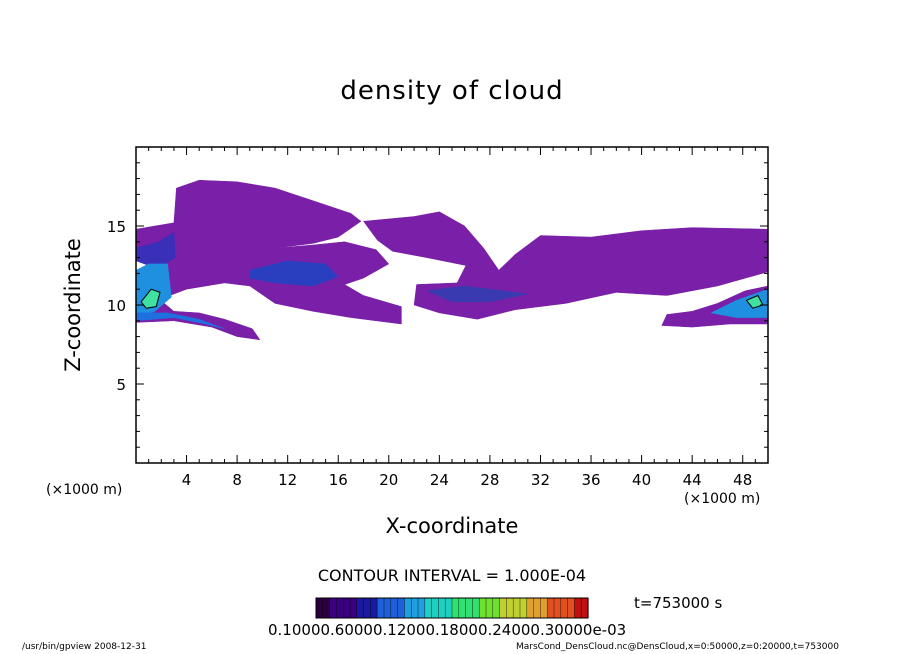 This screenshot has width=904, height=654. Describe the element at coordinates (452, 575) in the screenshot. I see `contour-interval-label: CONTOUR INTERVAL = 1.000E-04` at that location.